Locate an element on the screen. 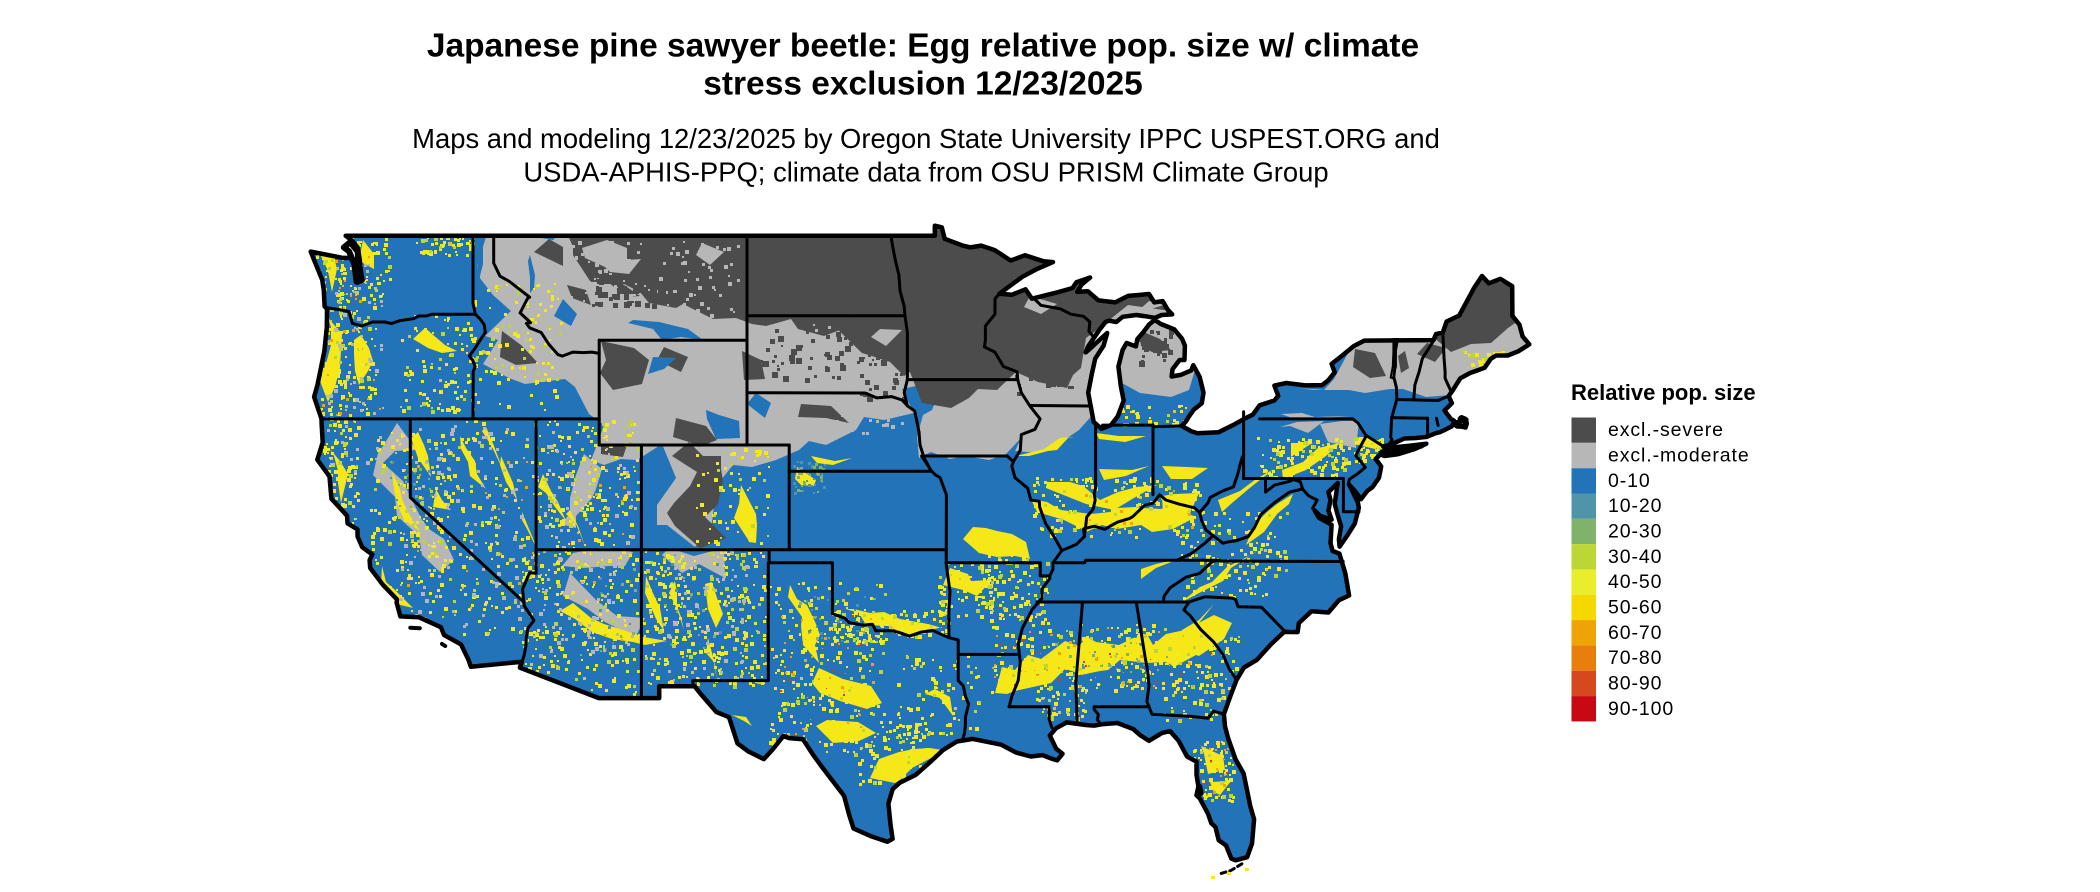 This screenshot has width=2100, height=892. svg-text: 40-50 is located at coordinates (1635, 582).